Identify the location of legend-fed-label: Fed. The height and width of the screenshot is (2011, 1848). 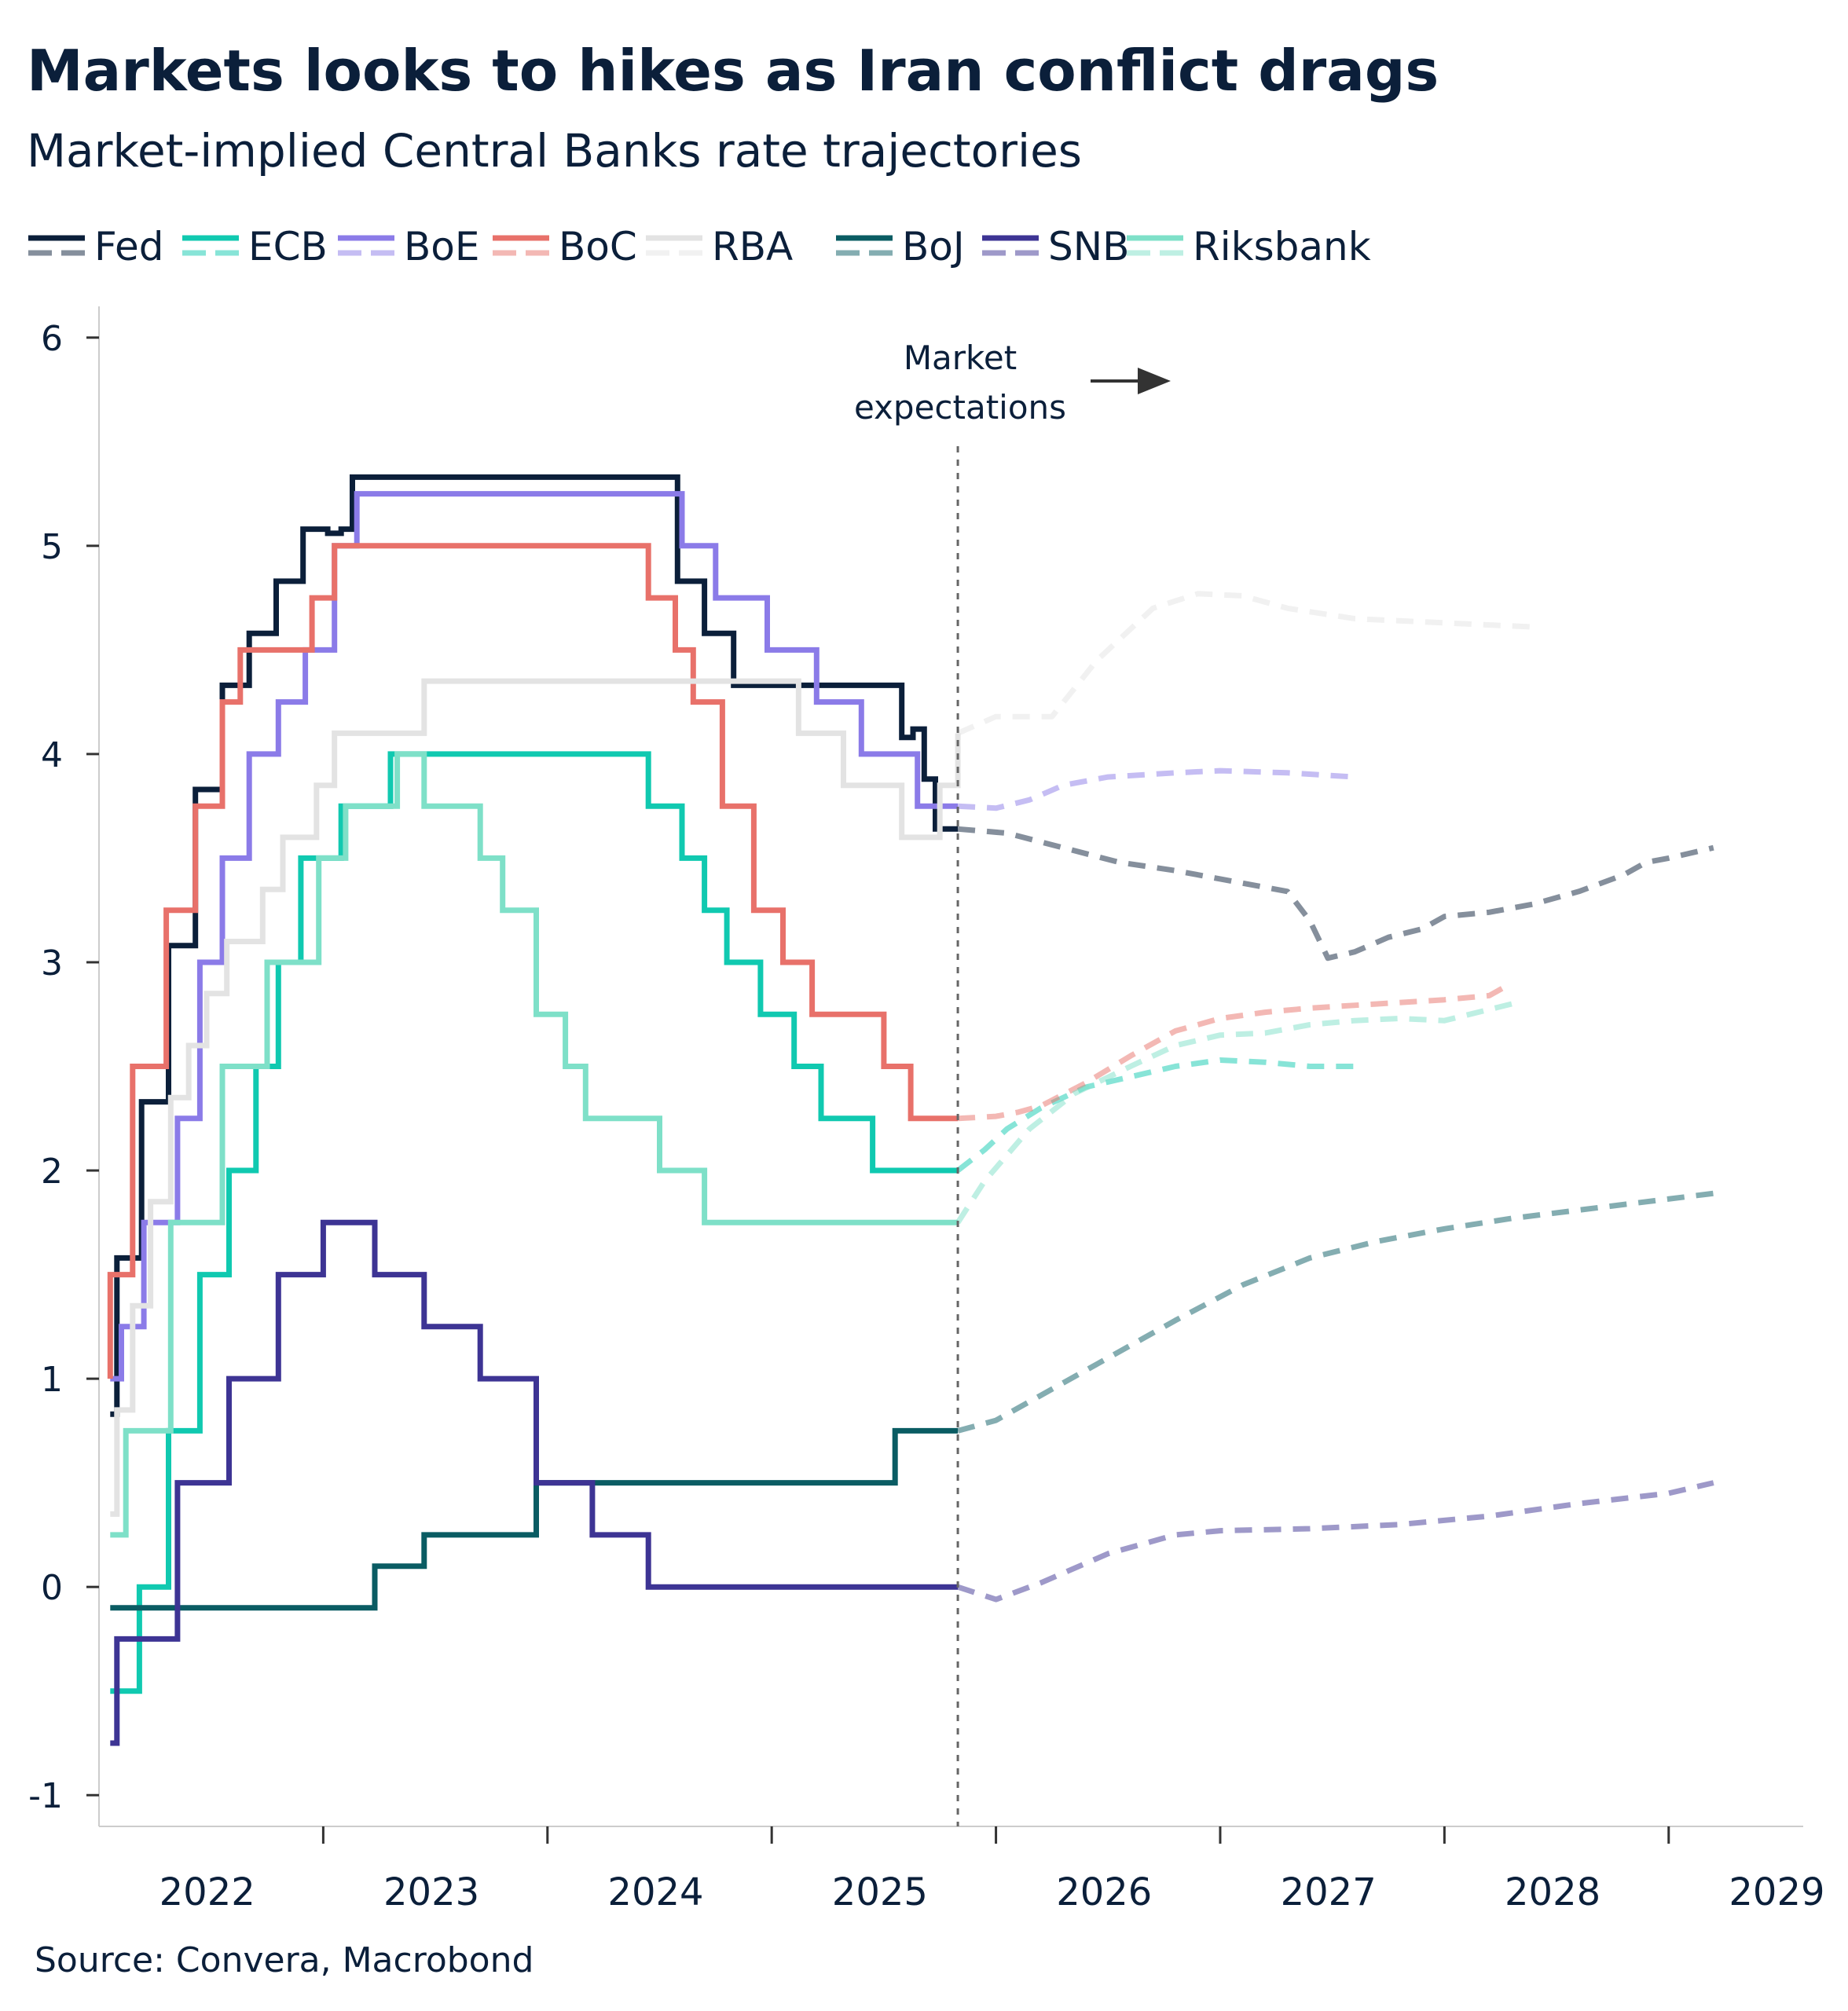
(129, 246).